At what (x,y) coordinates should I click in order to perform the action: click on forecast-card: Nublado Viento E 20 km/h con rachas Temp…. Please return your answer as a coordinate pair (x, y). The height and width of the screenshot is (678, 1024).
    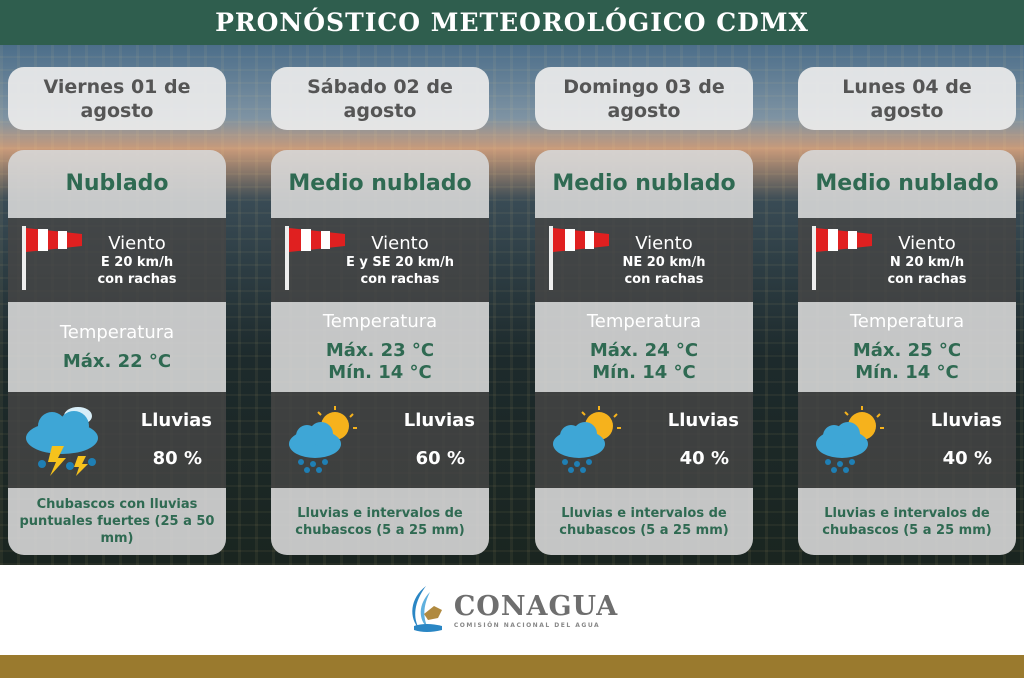
    Looking at the image, I should click on (117, 352).